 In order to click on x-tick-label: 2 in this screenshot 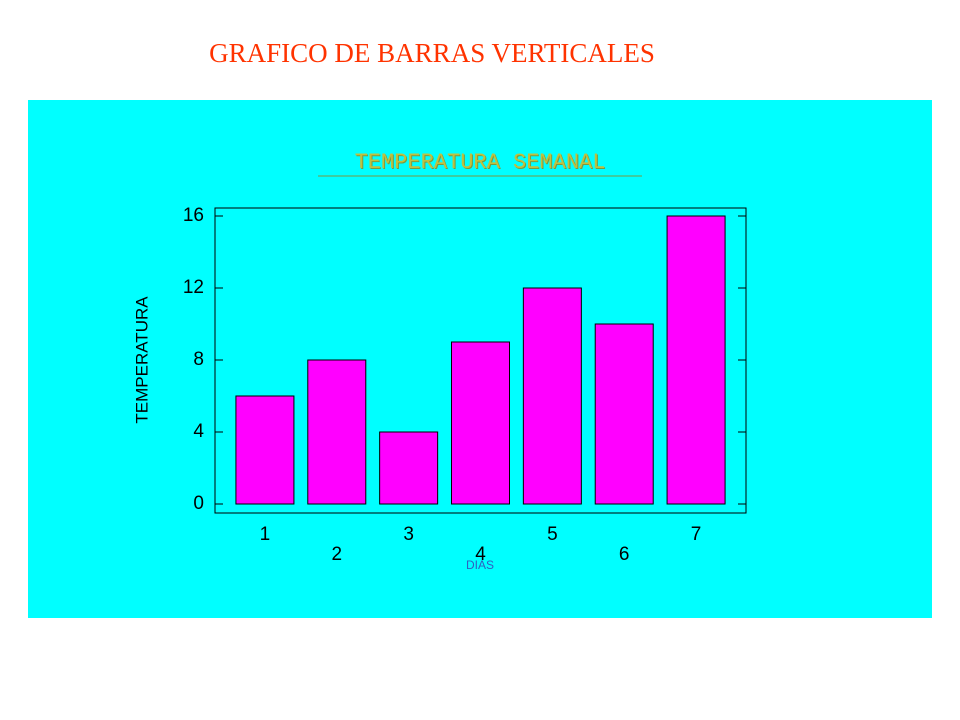, I will do `click(336, 554)`.